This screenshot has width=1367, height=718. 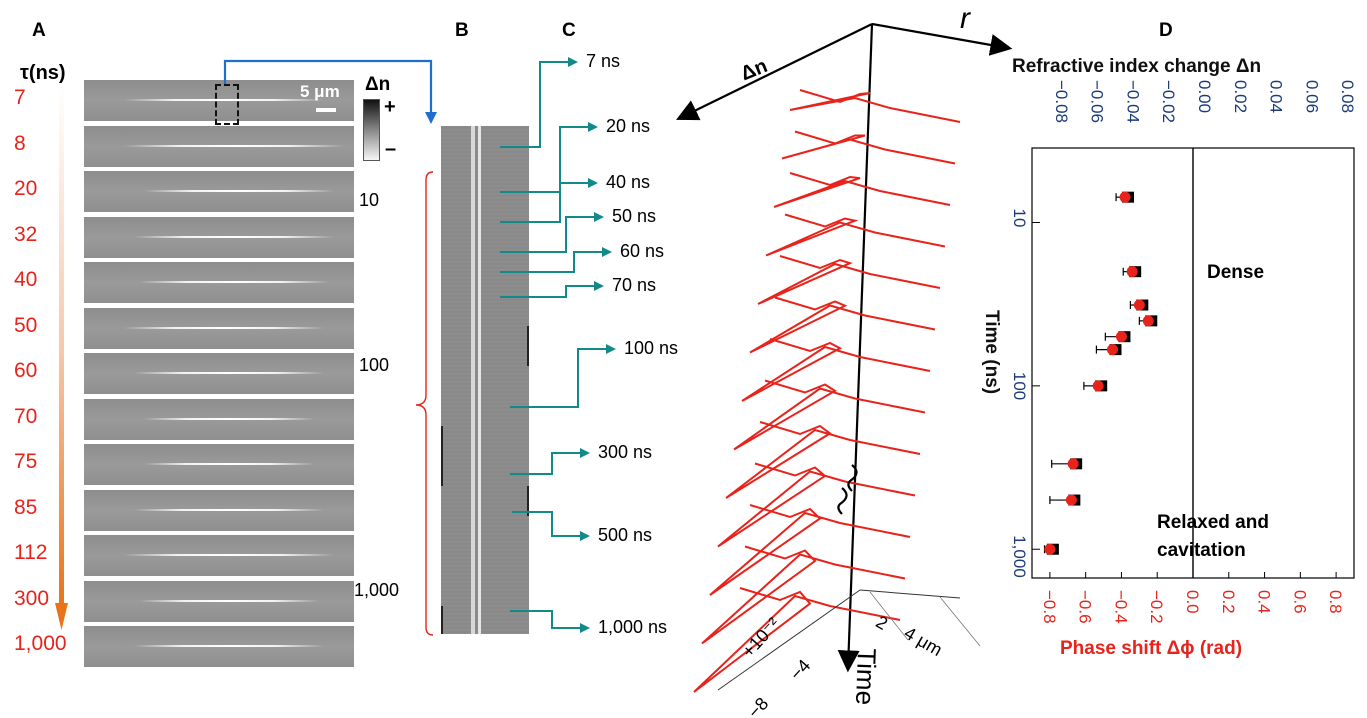 I want to click on top-axis-label: Refractive index change Δn, so click(x=1136, y=66).